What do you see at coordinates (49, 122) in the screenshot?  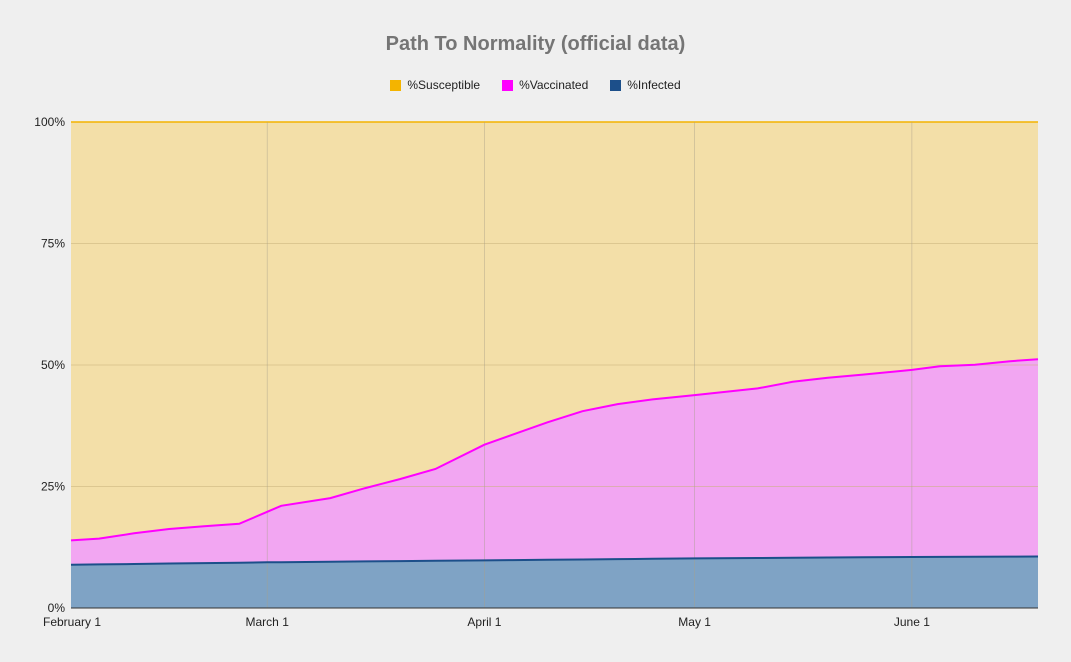 I see `y-tick-label: 100%` at bounding box center [49, 122].